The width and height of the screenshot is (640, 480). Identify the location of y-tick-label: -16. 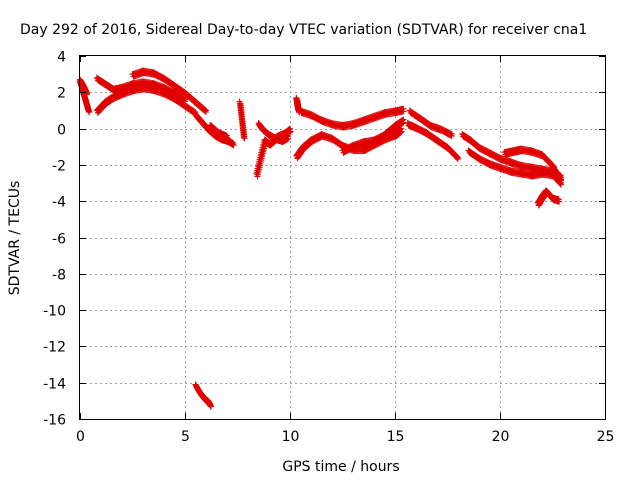
(54, 421).